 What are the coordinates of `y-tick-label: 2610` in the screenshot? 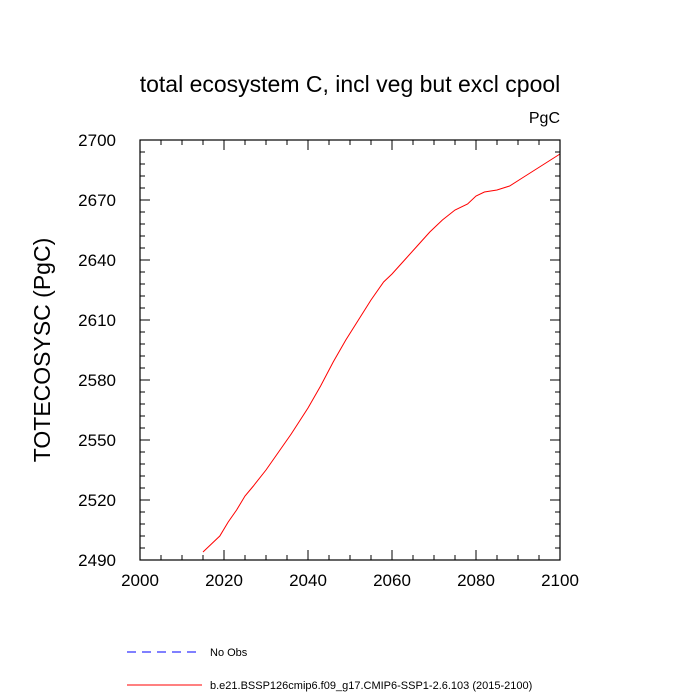 It's located at (97, 320).